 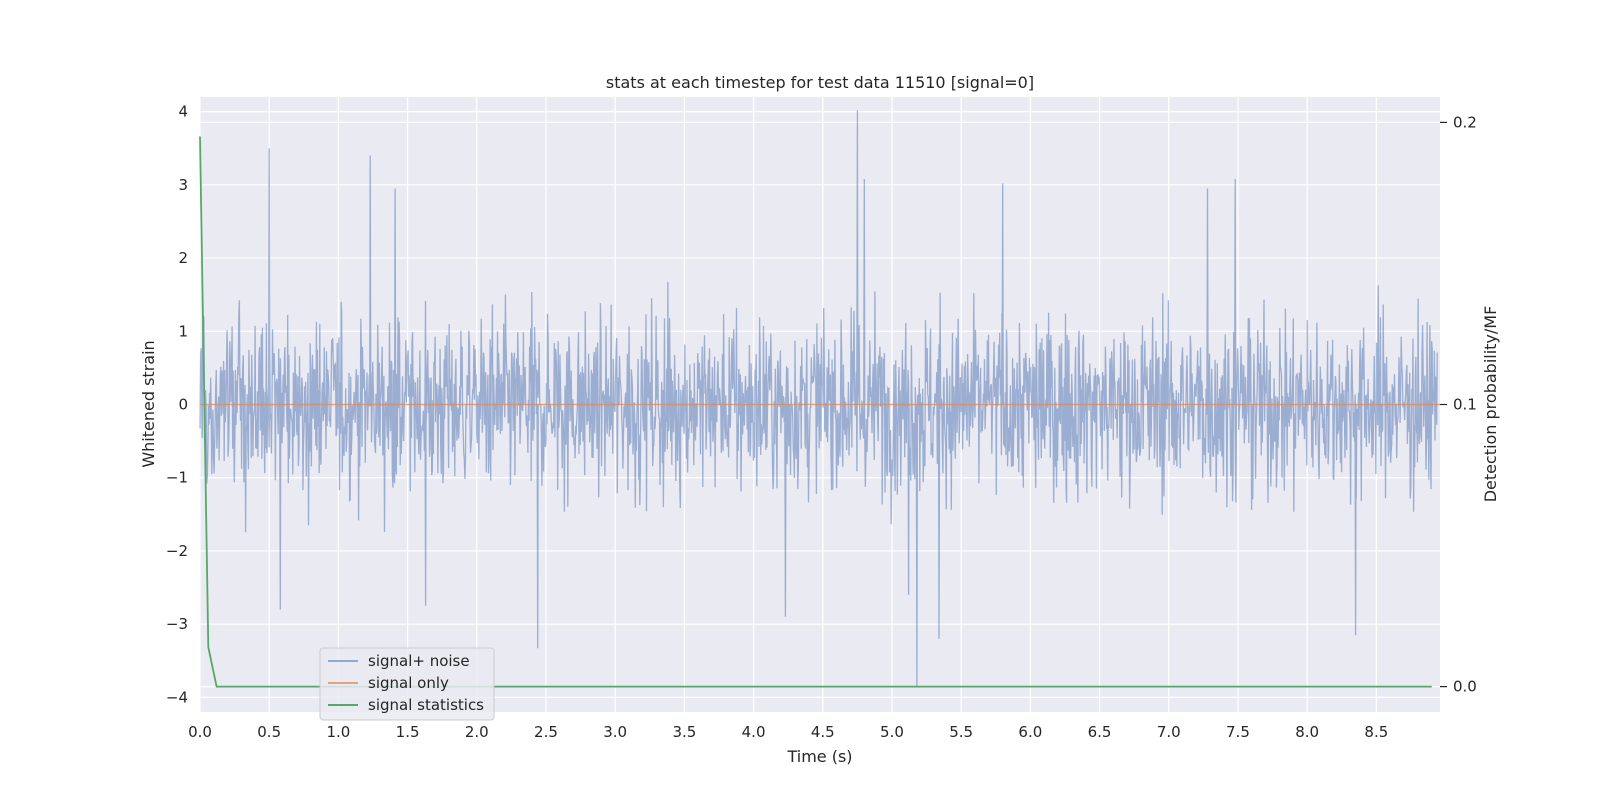 What do you see at coordinates (148, 403) in the screenshot?
I see `y-axis-label: Whitened strain` at bounding box center [148, 403].